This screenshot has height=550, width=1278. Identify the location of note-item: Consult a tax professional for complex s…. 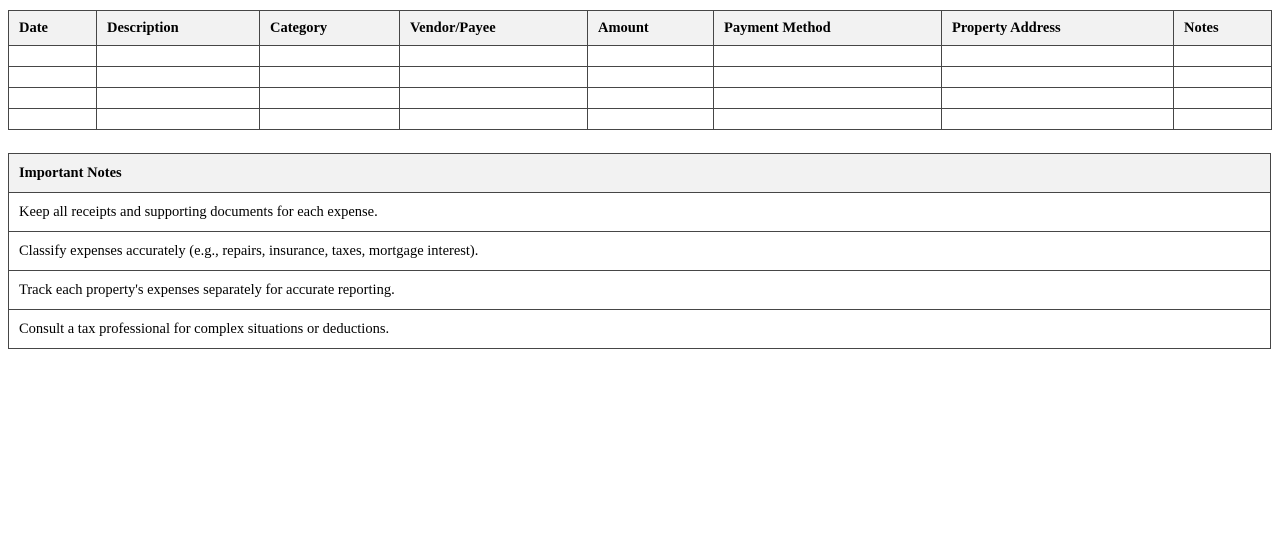
(639, 329).